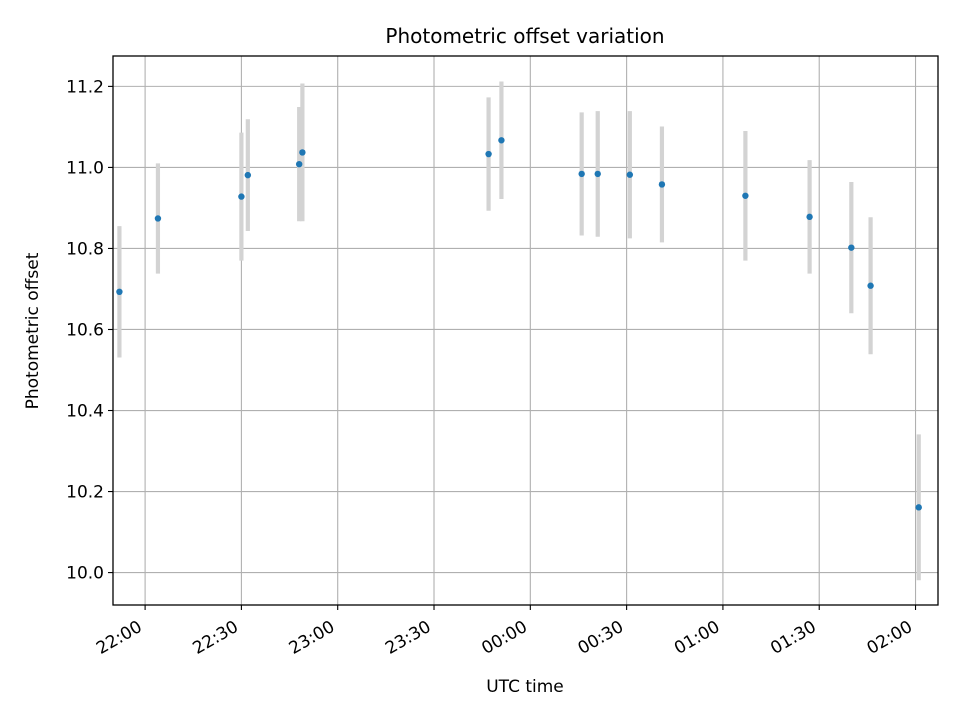 This screenshot has height=720, width=960. I want to click on x-axis-label: UTC time, so click(525, 687).